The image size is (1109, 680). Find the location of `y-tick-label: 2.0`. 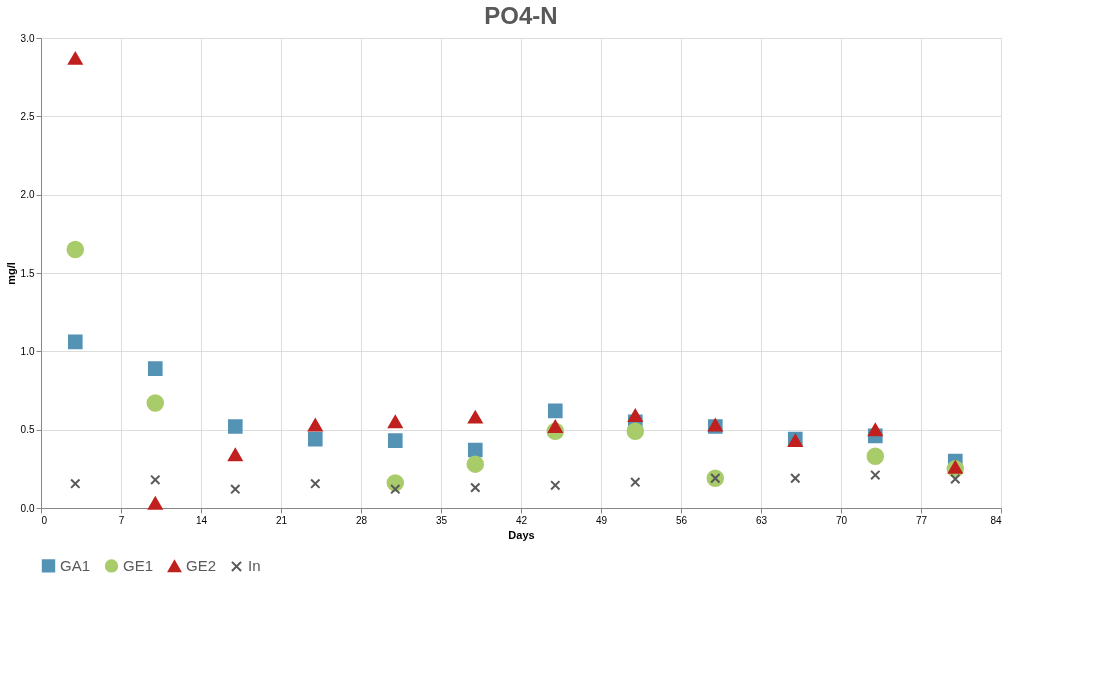

y-tick-label: 2.0 is located at coordinates (27, 195).